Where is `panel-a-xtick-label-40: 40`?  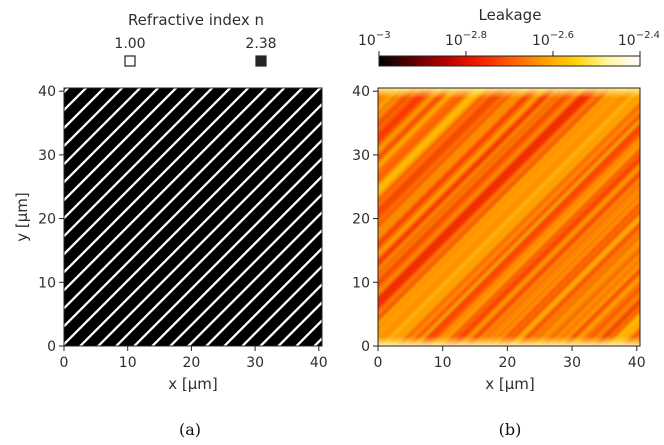 panel-a-xtick-label-40: 40 is located at coordinates (319, 363).